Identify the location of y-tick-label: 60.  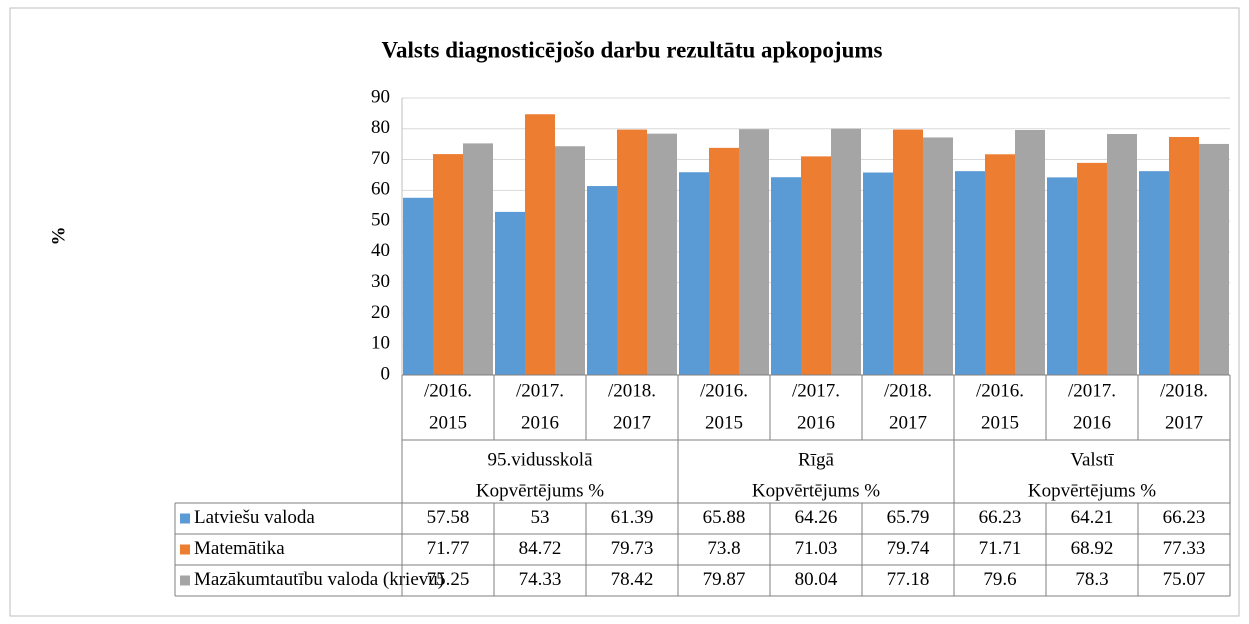
(380, 189).